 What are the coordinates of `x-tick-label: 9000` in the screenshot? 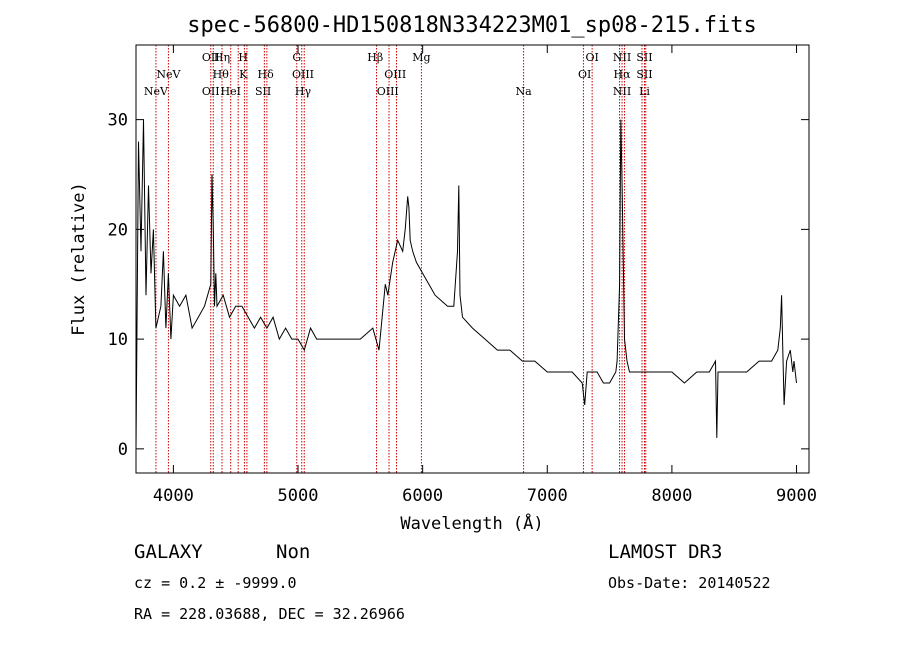 It's located at (796, 496).